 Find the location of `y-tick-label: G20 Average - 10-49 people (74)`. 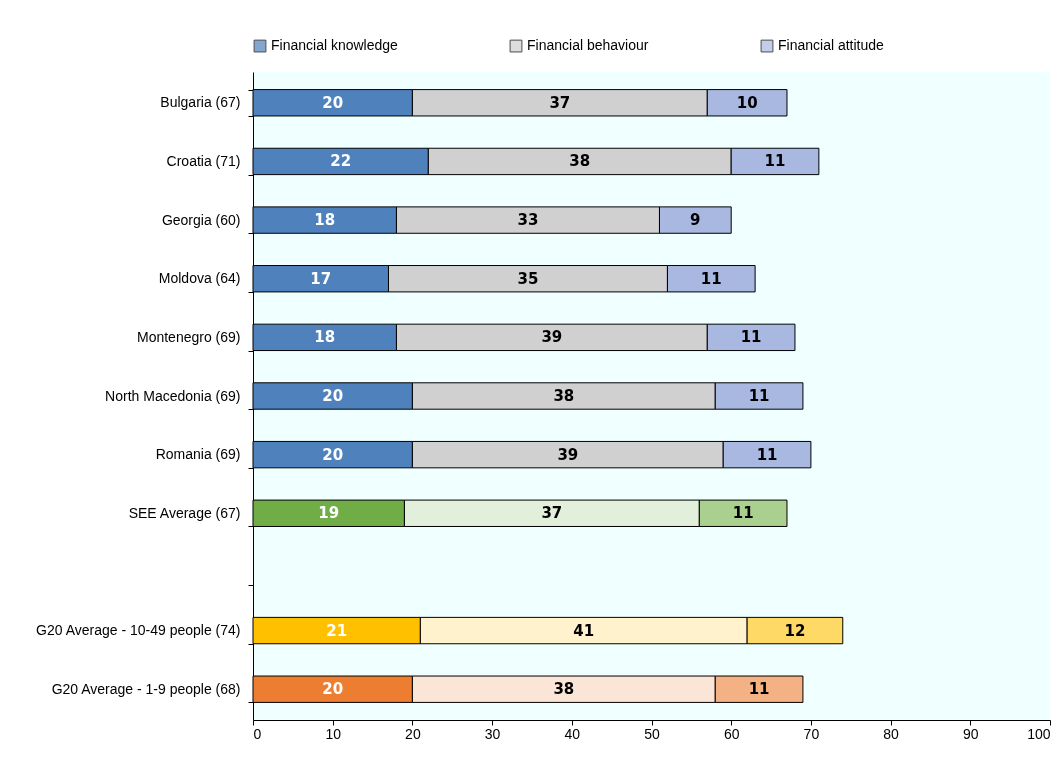

y-tick-label: G20 Average - 10-49 people (74) is located at coordinates (138, 630).